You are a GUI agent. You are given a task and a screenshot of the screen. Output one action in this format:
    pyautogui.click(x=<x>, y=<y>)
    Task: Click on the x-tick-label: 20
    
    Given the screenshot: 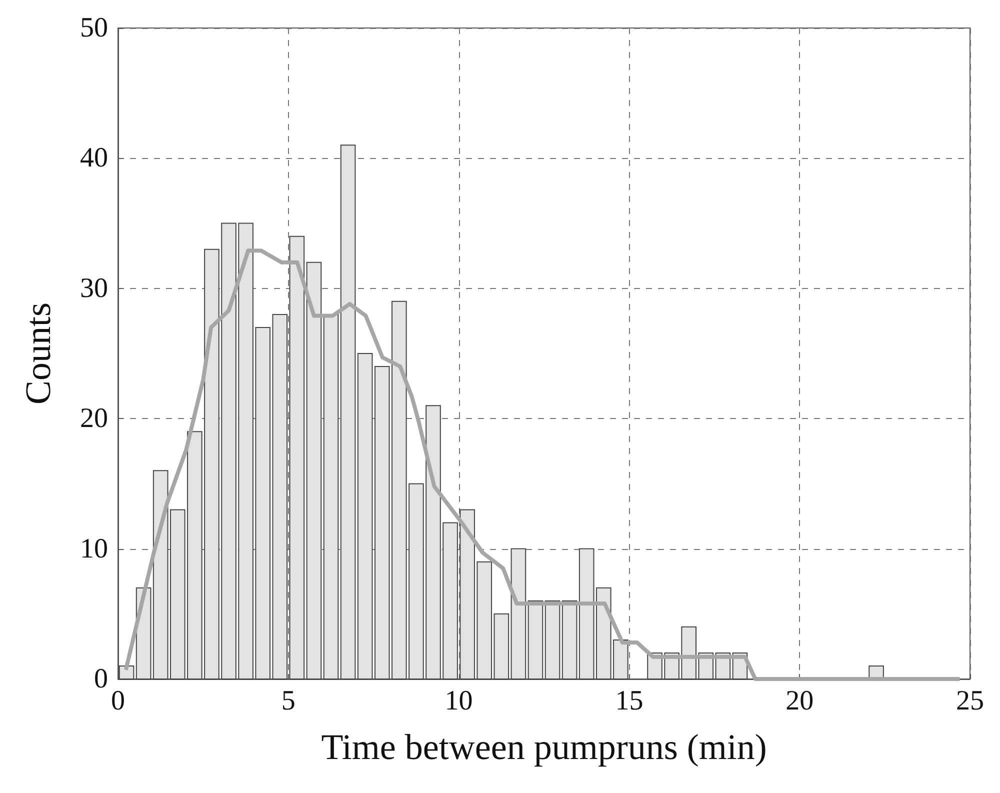 What is the action you would take?
    pyautogui.click(x=800, y=701)
    